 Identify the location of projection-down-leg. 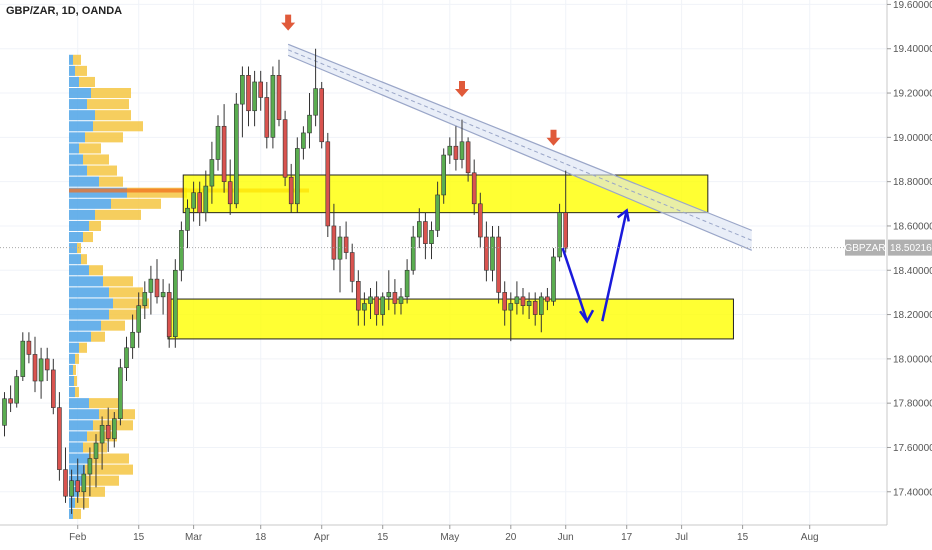
(575, 284).